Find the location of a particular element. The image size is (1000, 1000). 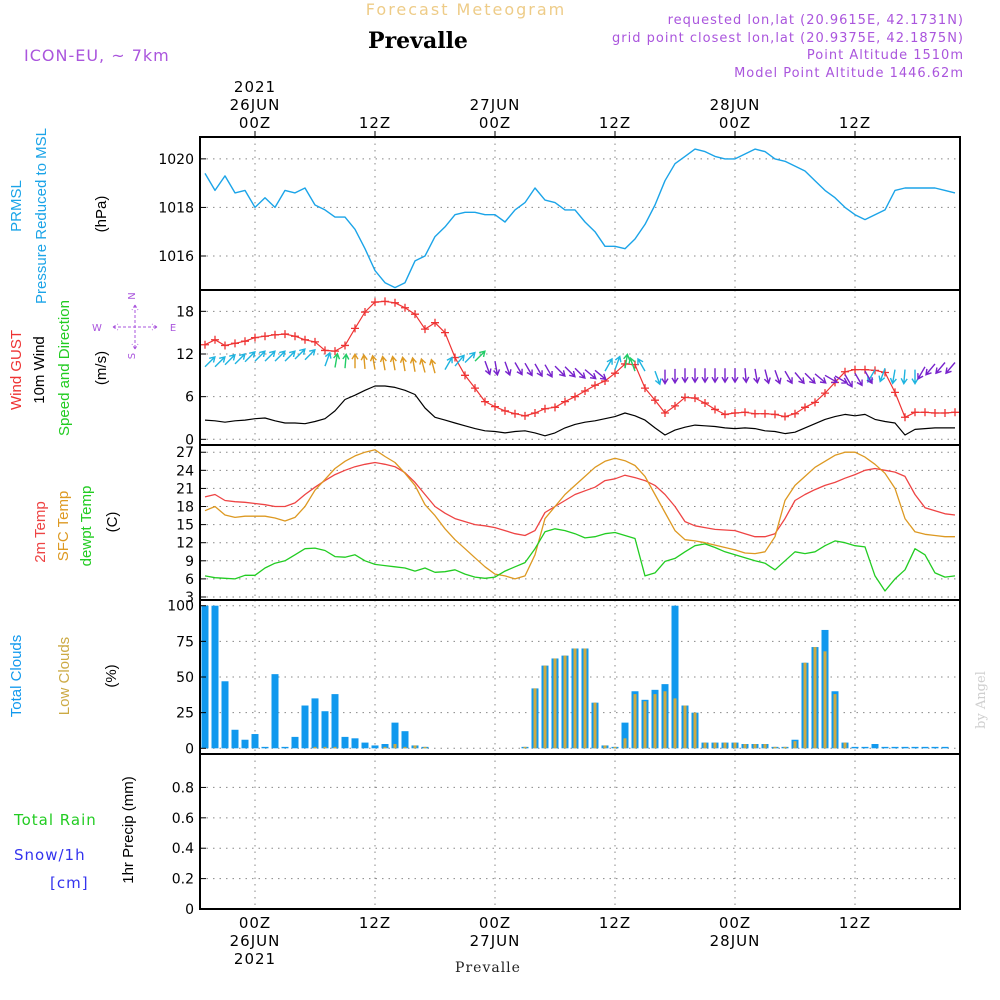

time-label-bottom: 00Z is located at coordinates (735, 923).